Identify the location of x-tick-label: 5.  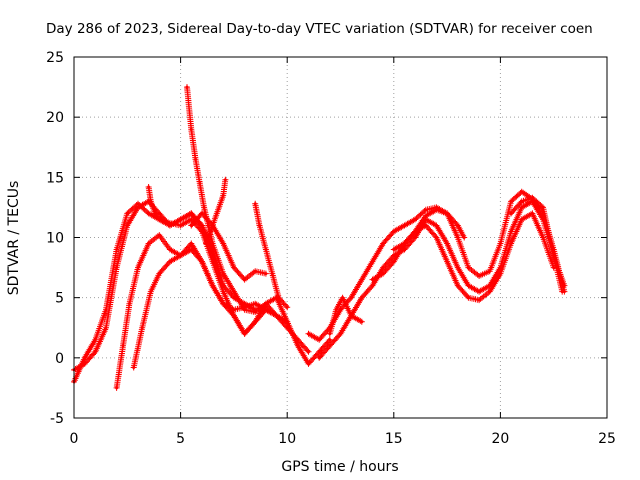
(180, 439).